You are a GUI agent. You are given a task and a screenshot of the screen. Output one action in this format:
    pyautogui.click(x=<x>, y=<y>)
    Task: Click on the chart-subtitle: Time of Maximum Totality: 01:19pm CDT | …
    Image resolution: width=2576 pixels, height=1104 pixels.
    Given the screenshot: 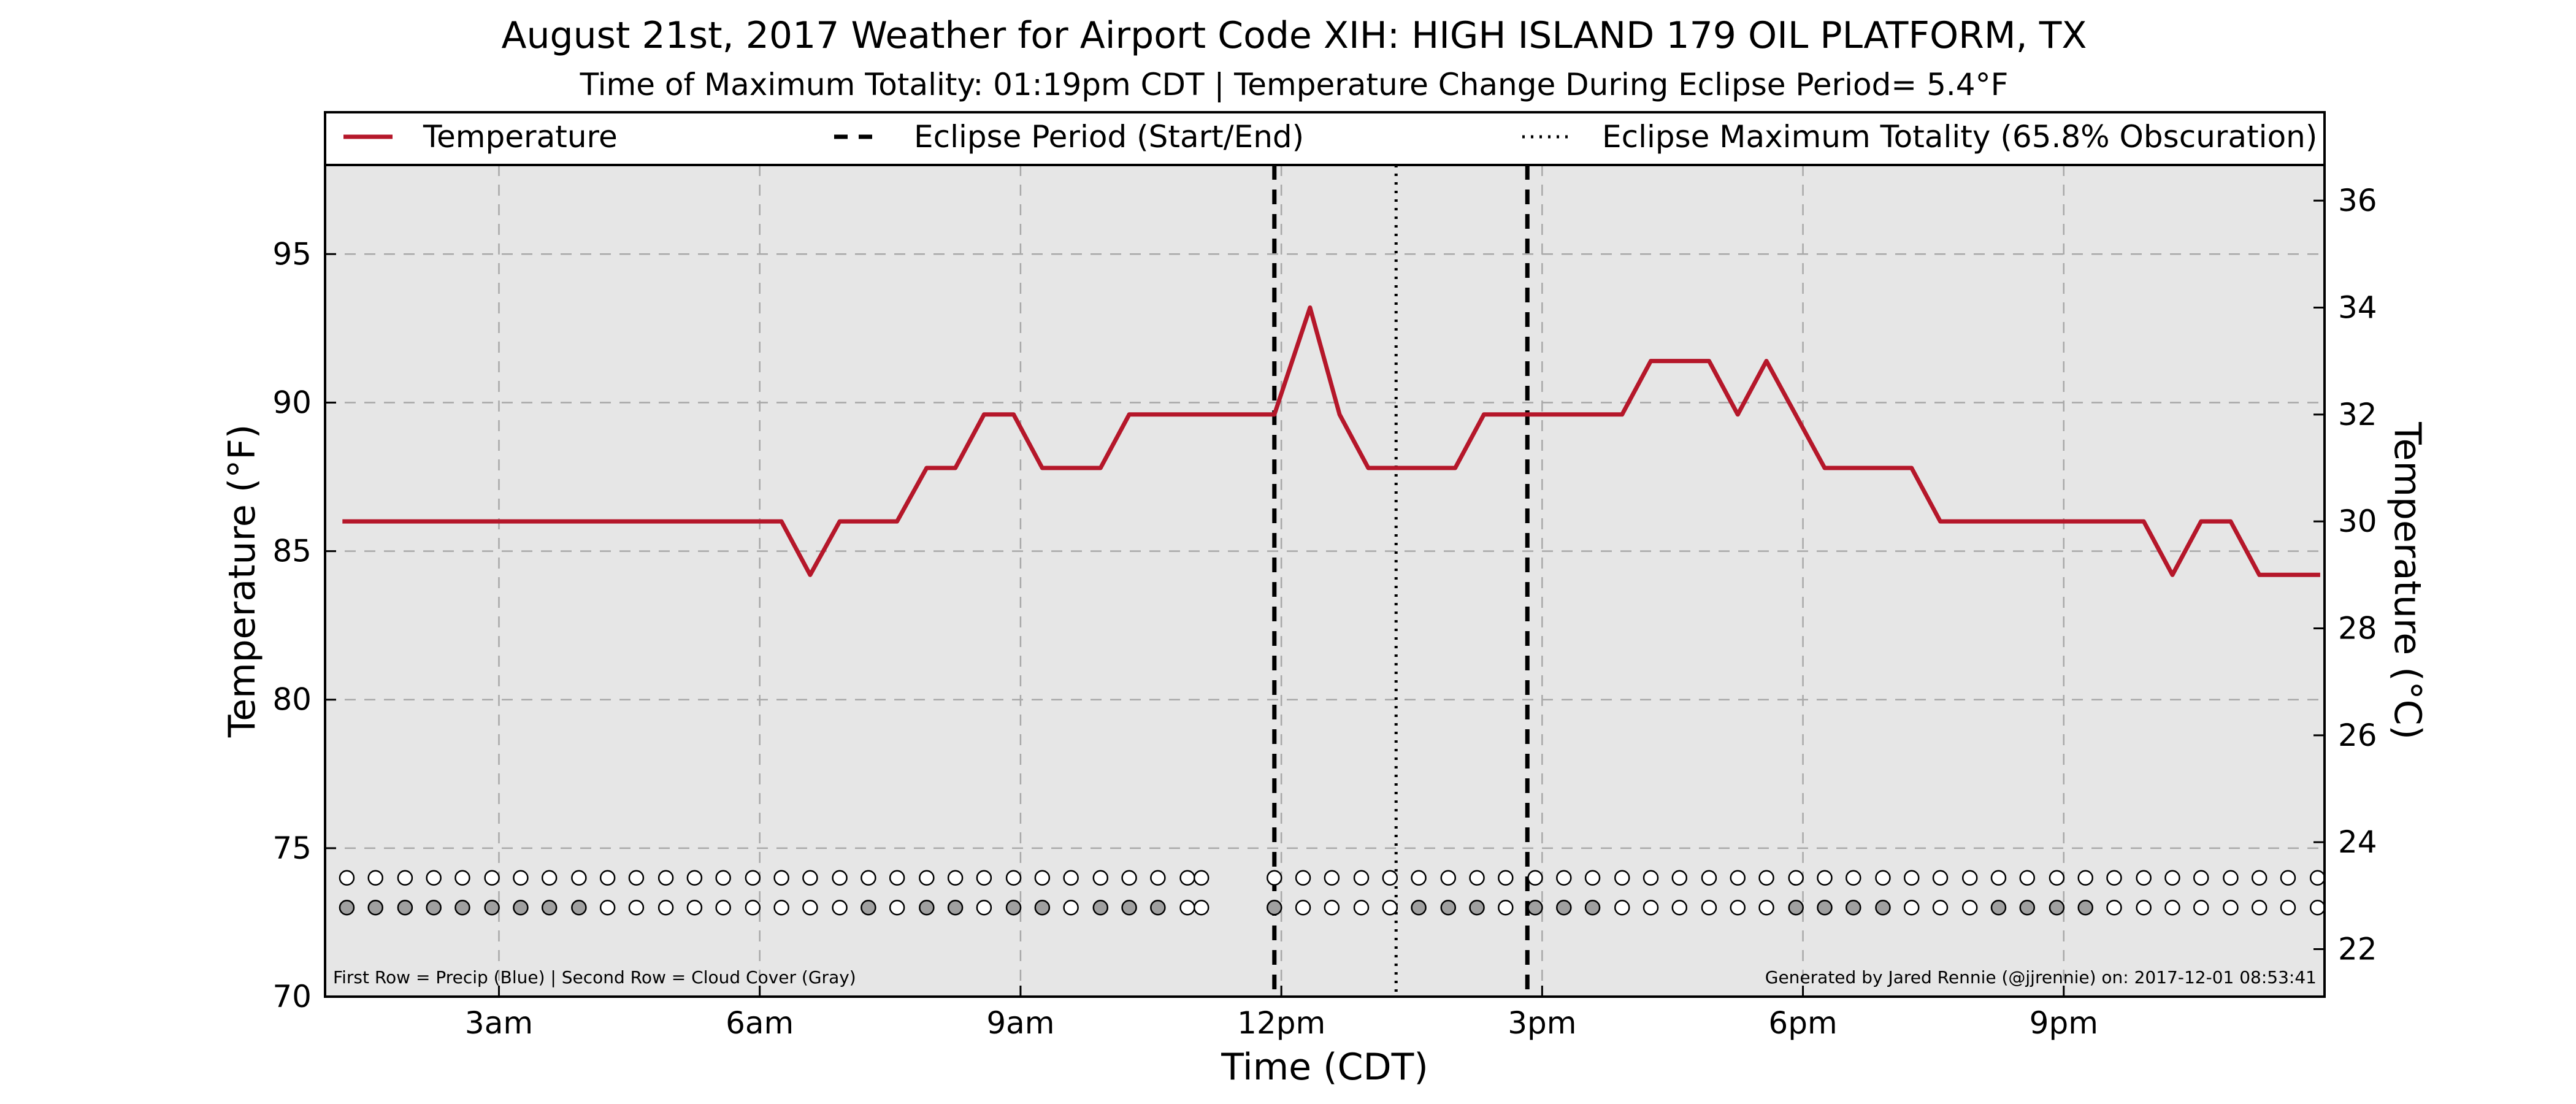 What is the action you would take?
    pyautogui.click(x=1294, y=84)
    